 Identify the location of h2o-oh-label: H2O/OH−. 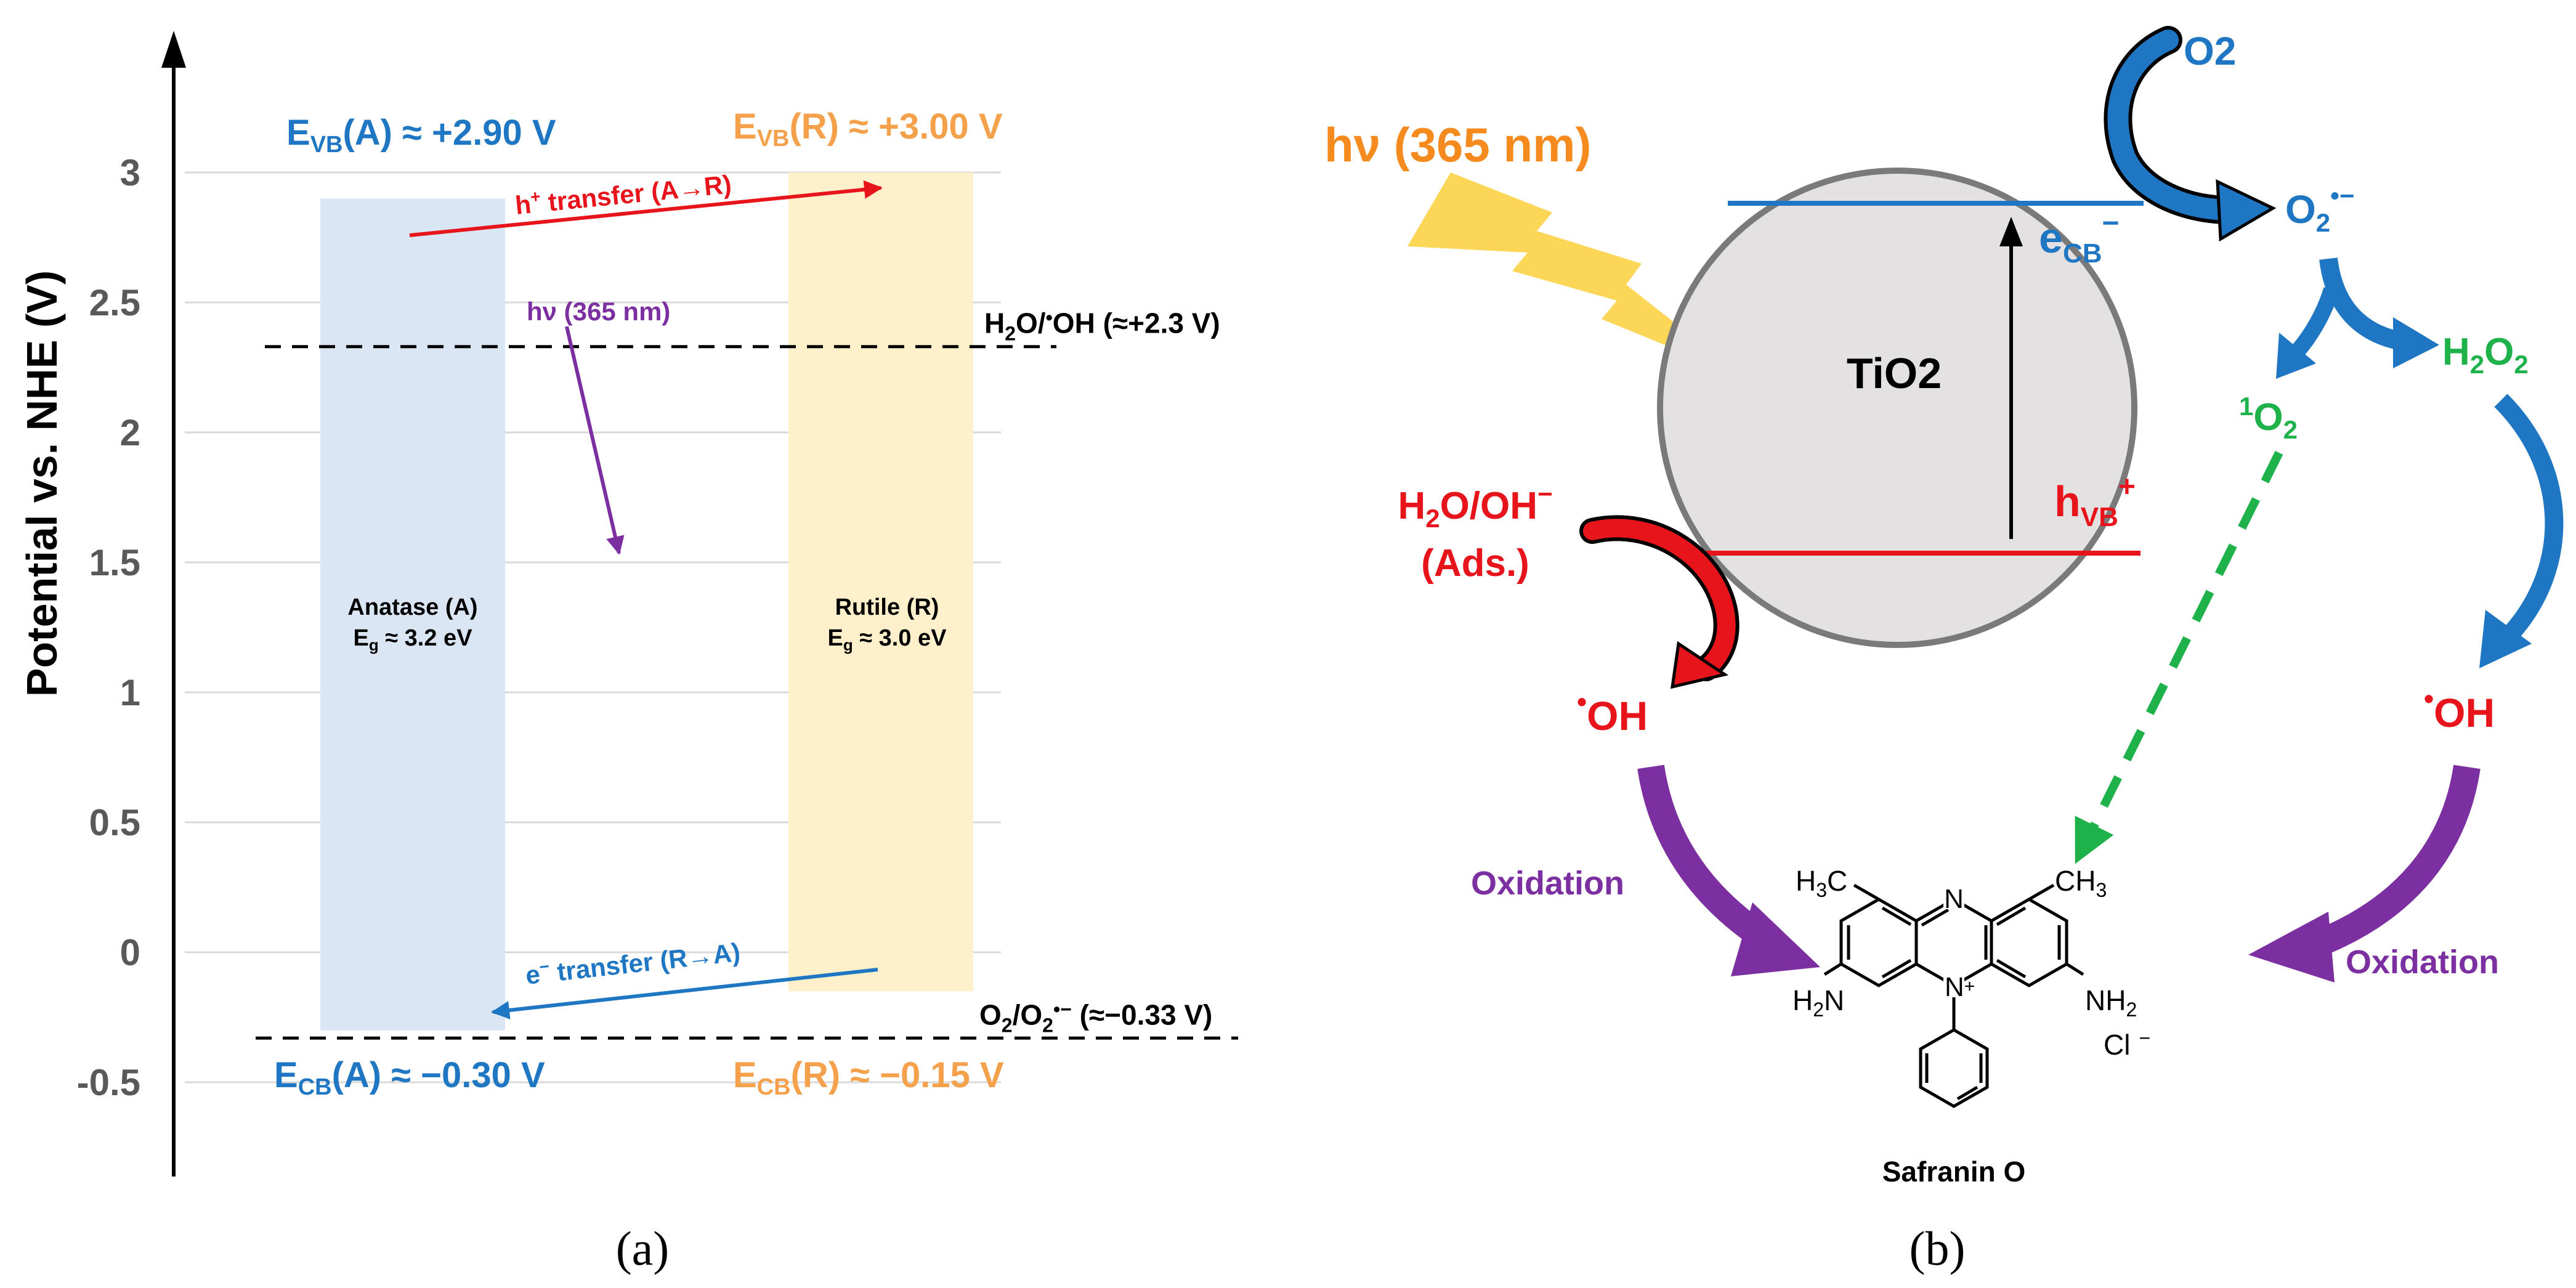
(1475, 506).